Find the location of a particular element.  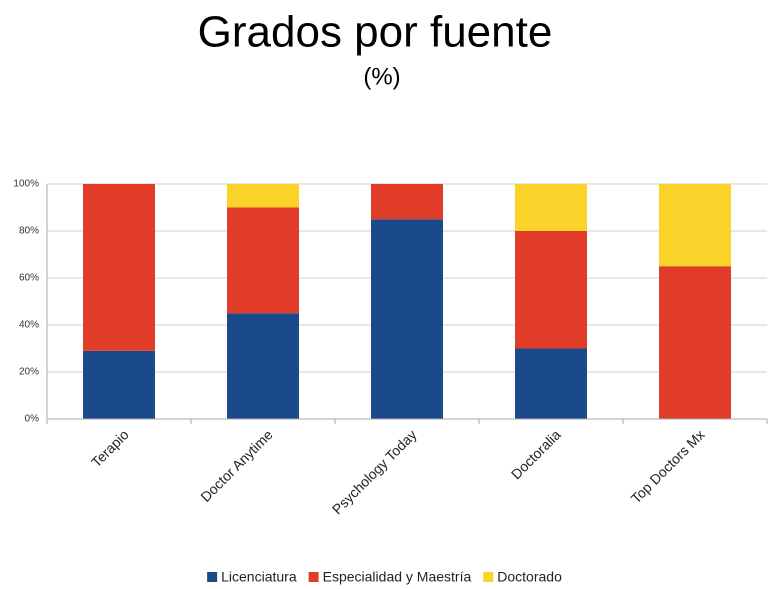

y-tick-label: 80% is located at coordinates (29, 231).